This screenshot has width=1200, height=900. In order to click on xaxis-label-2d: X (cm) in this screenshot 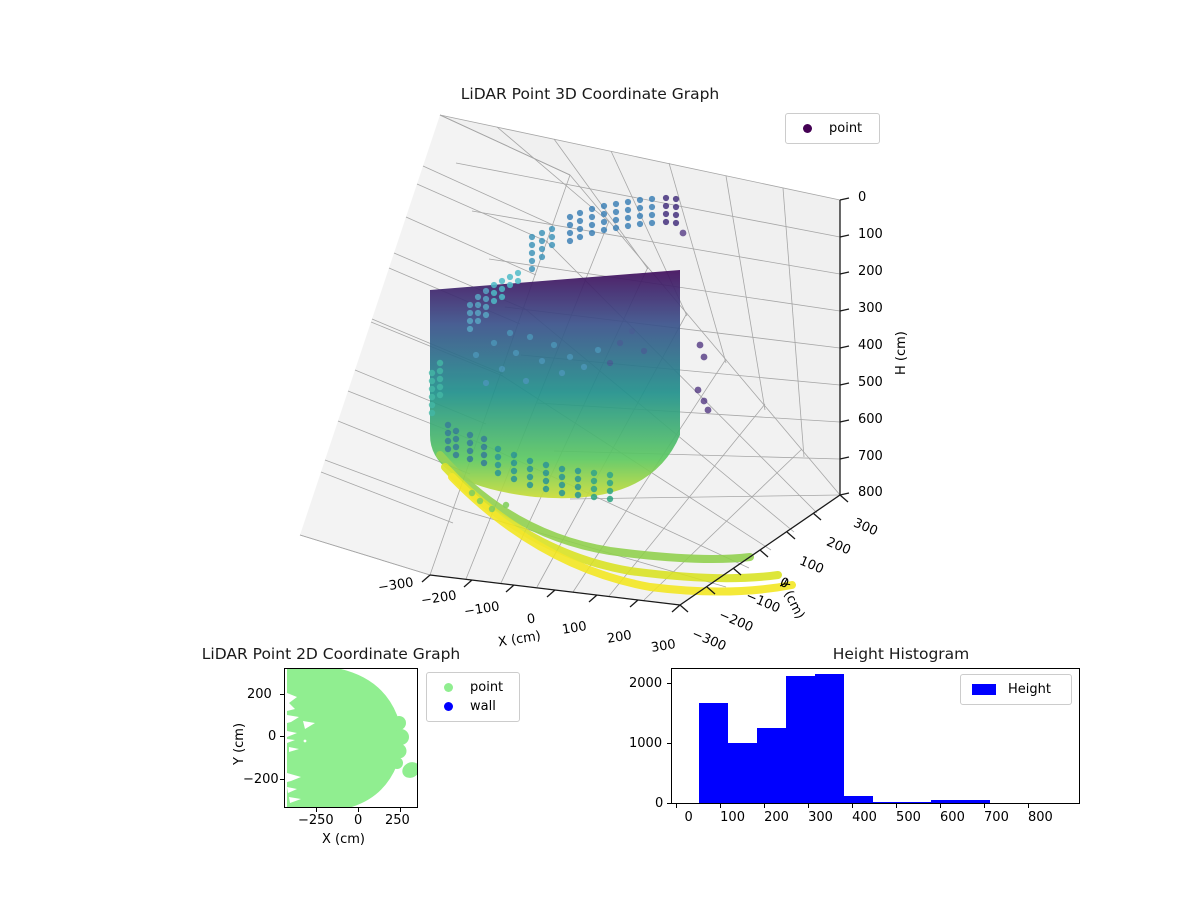, I will do `click(343, 839)`.